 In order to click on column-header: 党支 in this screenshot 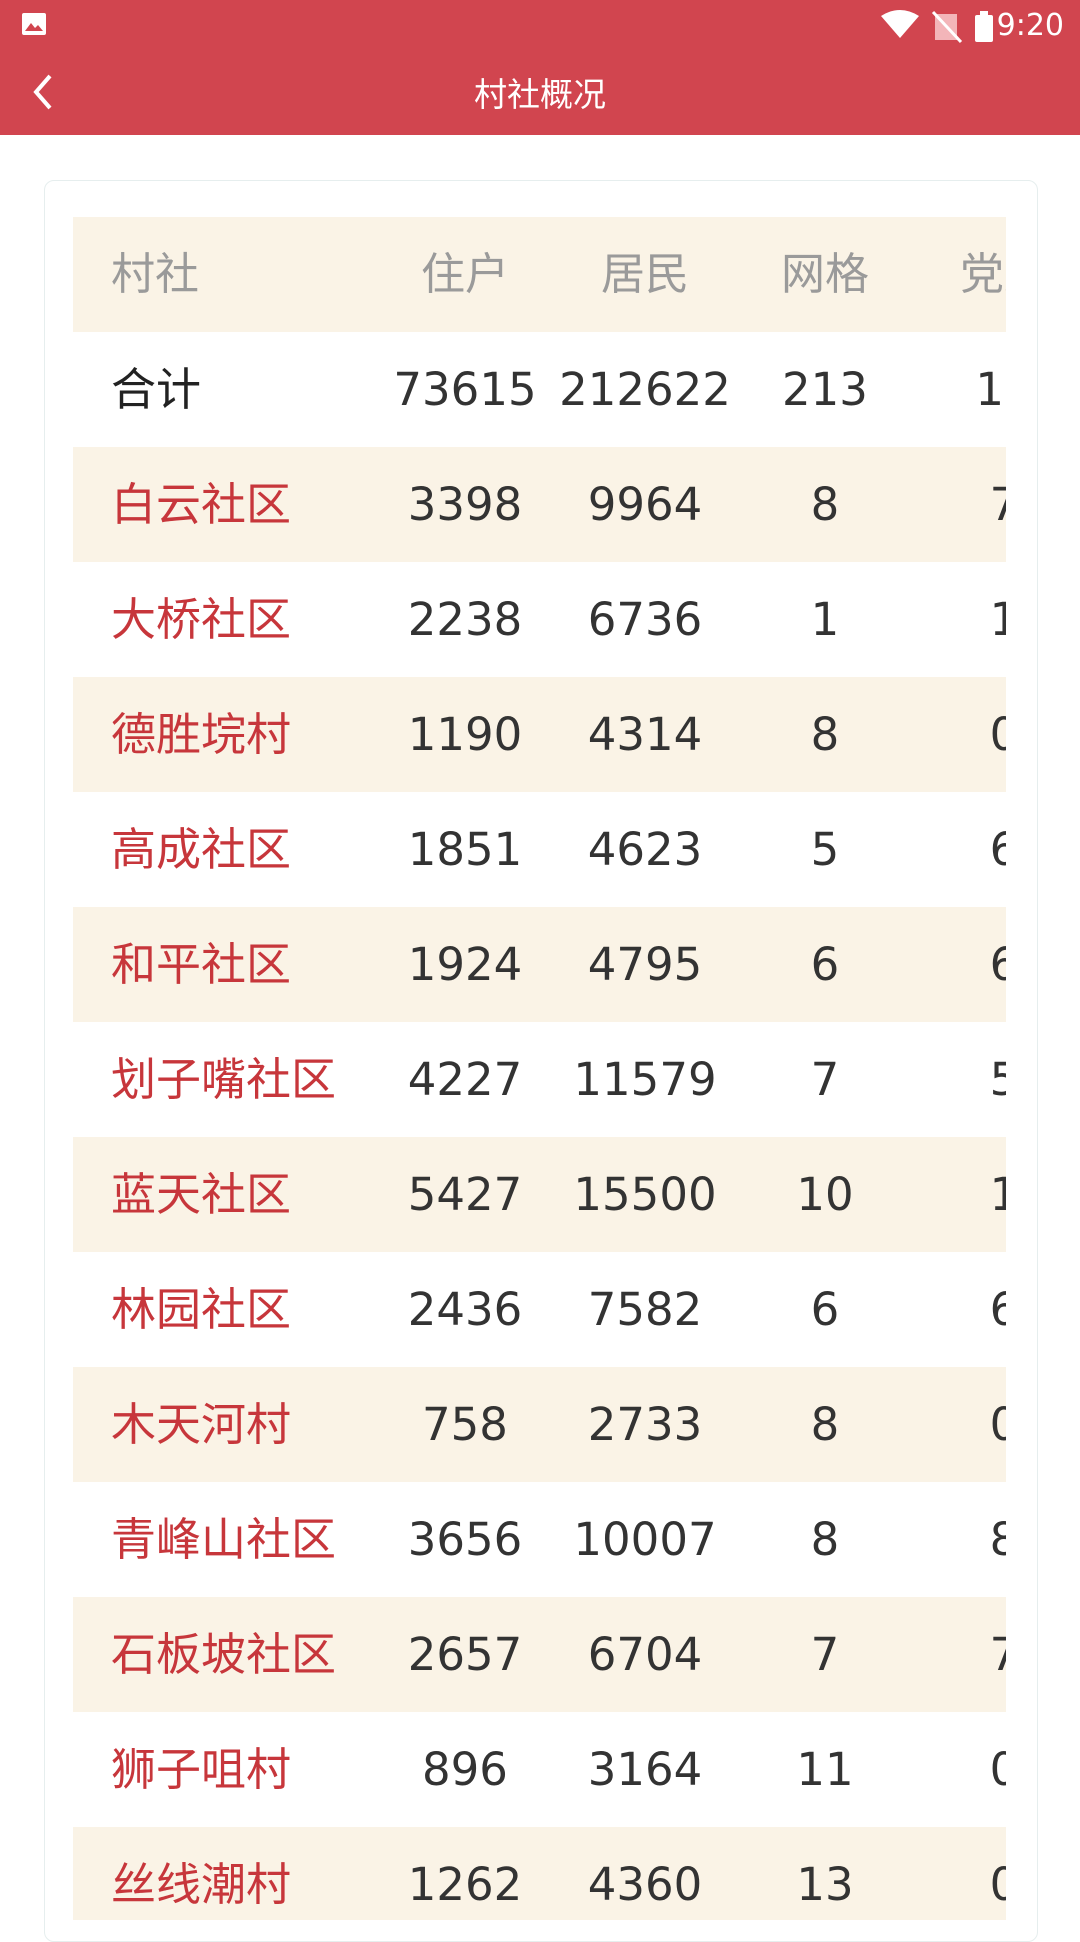, I will do `click(983, 274)`.